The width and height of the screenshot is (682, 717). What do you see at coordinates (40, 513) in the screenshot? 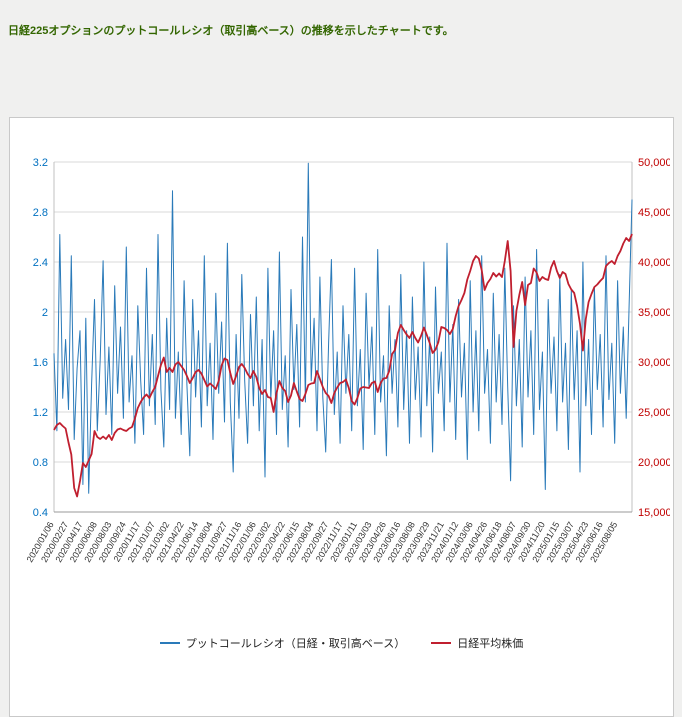
I see `svg-text: 0.4` at bounding box center [40, 513].